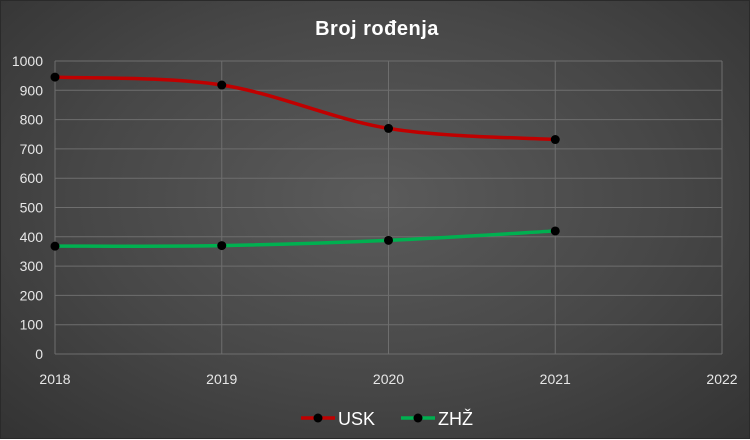  What do you see at coordinates (721, 379) in the screenshot?
I see `x-tick-label: 2022` at bounding box center [721, 379].